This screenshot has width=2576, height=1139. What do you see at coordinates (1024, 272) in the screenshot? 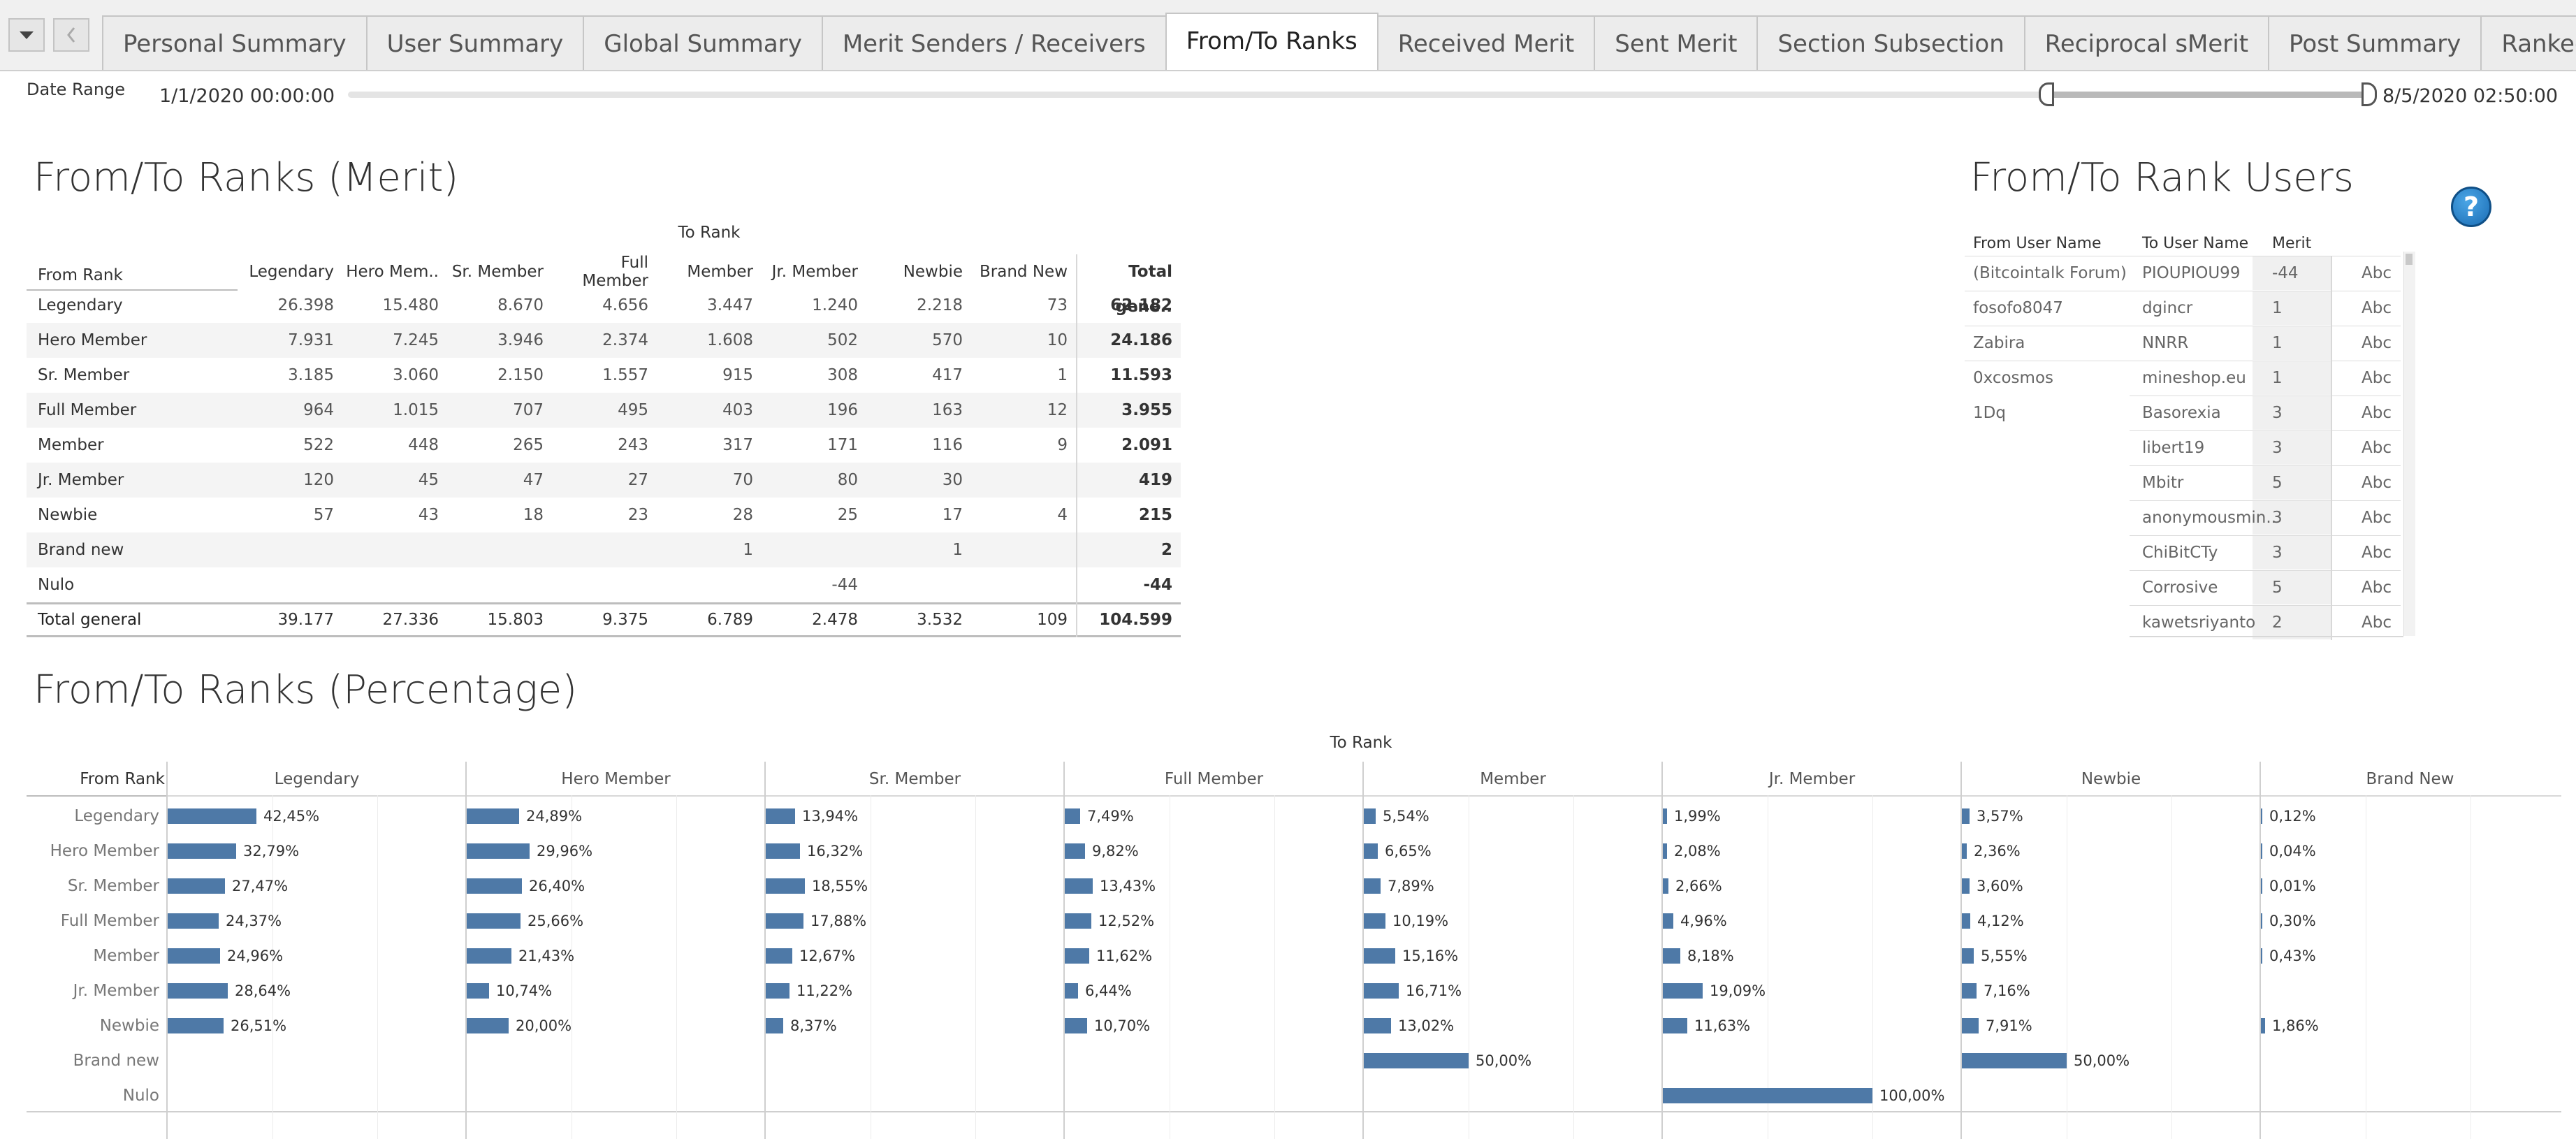
I see `column-header: Brand New` at bounding box center [1024, 272].